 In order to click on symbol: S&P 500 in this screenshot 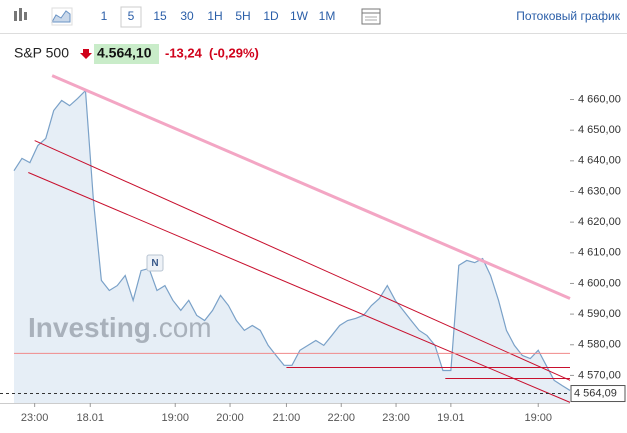, I will do `click(41, 53)`.